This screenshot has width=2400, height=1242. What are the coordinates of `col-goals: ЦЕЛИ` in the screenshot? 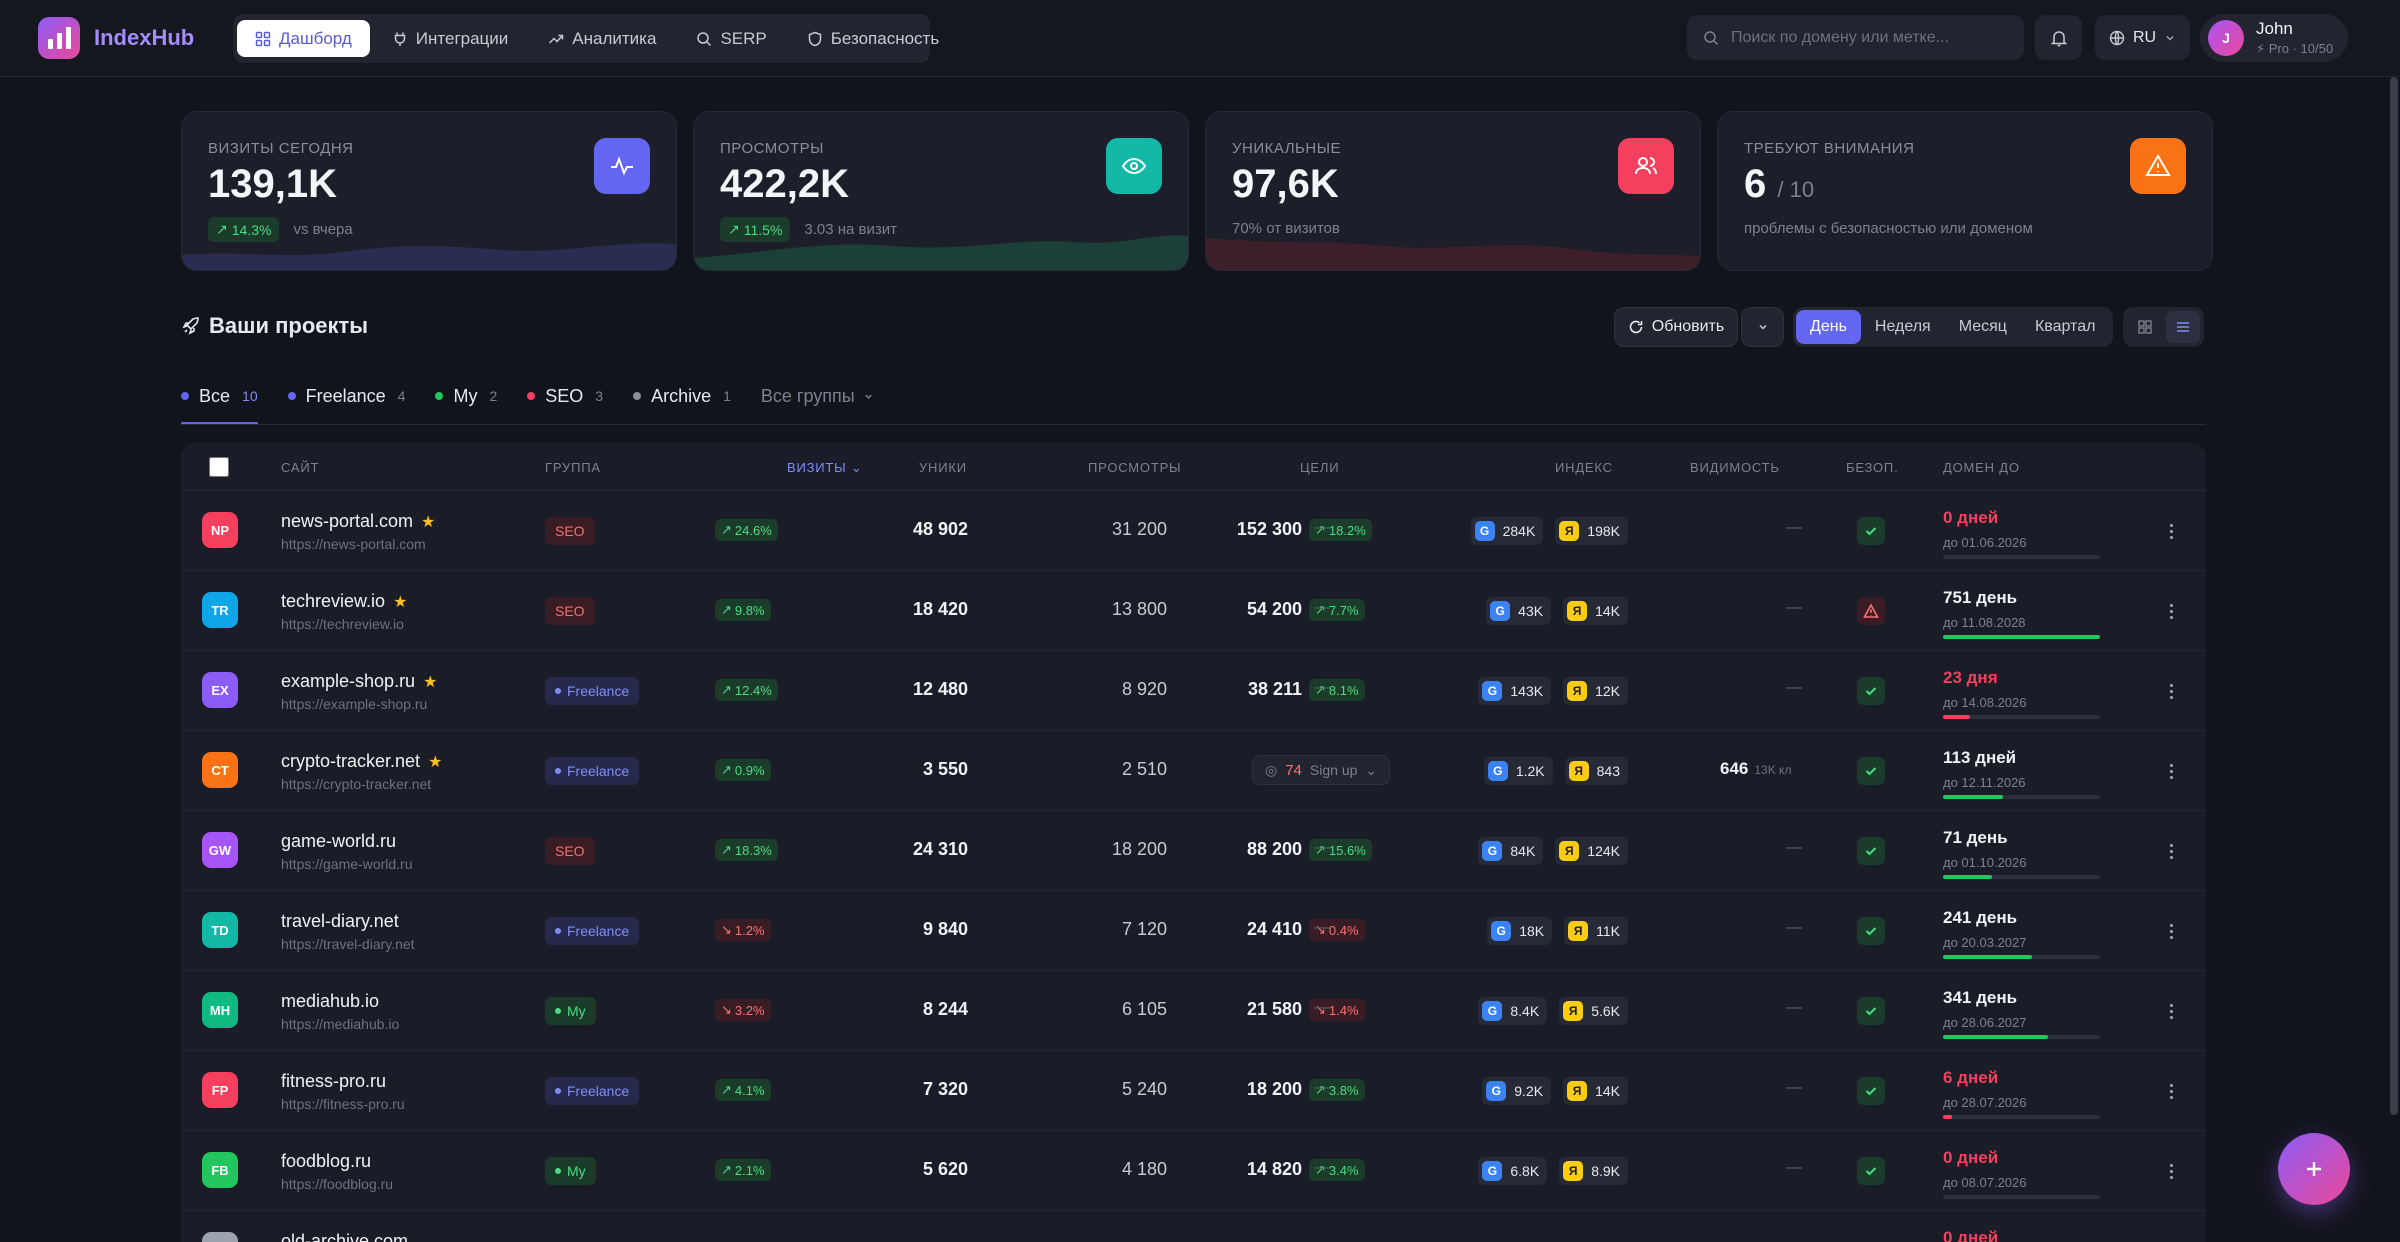 It's located at (1320, 467).